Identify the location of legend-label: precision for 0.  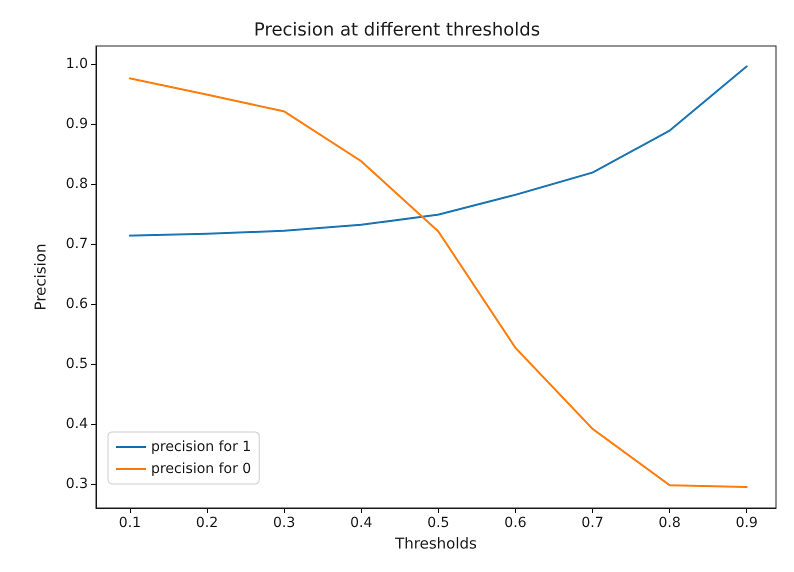
(201, 469).